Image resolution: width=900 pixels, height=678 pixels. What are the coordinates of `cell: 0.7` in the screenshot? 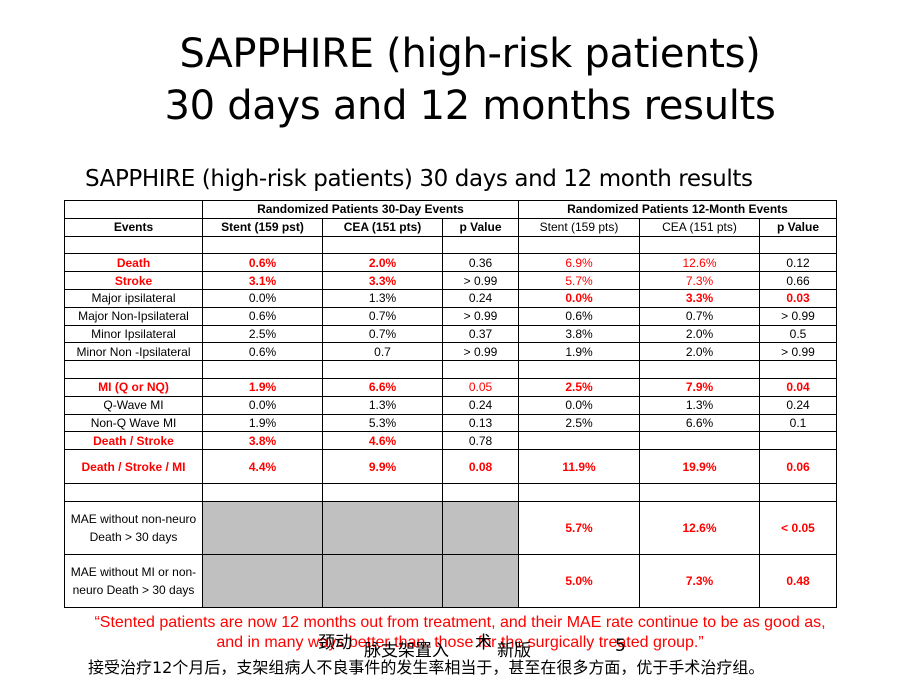 It's located at (382, 352).